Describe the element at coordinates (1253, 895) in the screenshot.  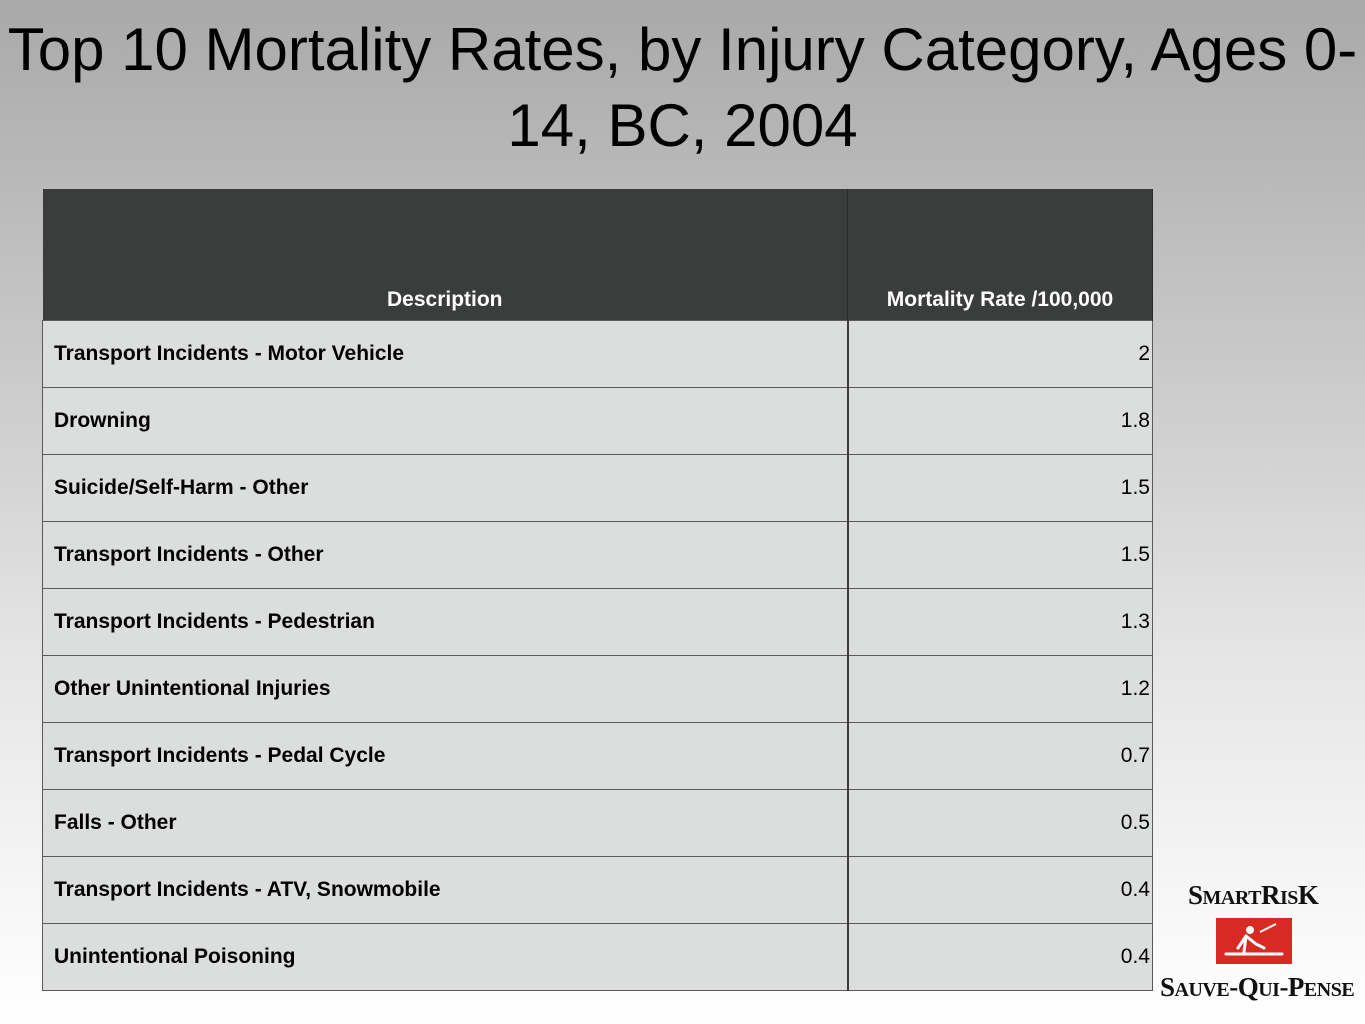
I see `logo-top-text: SMARTRISK` at that location.